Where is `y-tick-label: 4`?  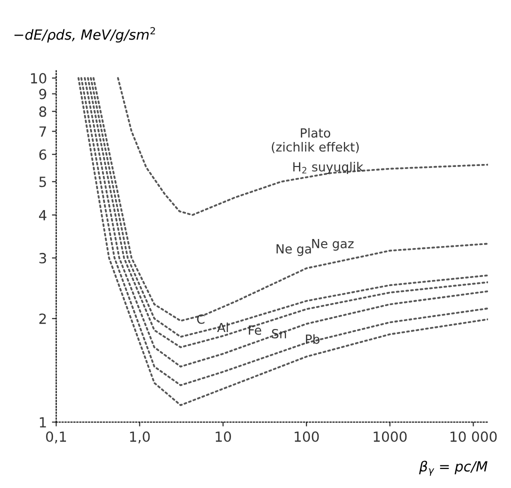 y-tick-label: 4 is located at coordinates (42, 215).